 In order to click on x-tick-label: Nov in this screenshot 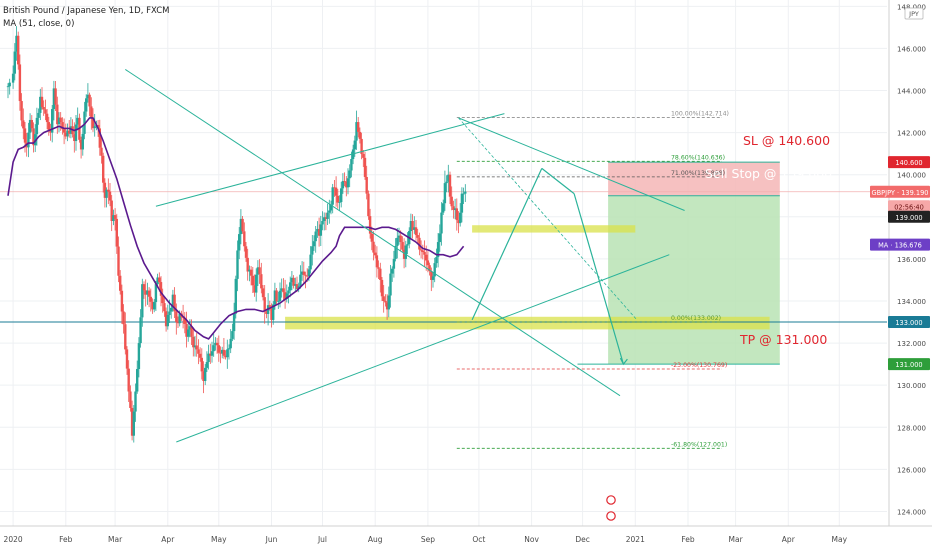, I will do `click(531, 539)`.